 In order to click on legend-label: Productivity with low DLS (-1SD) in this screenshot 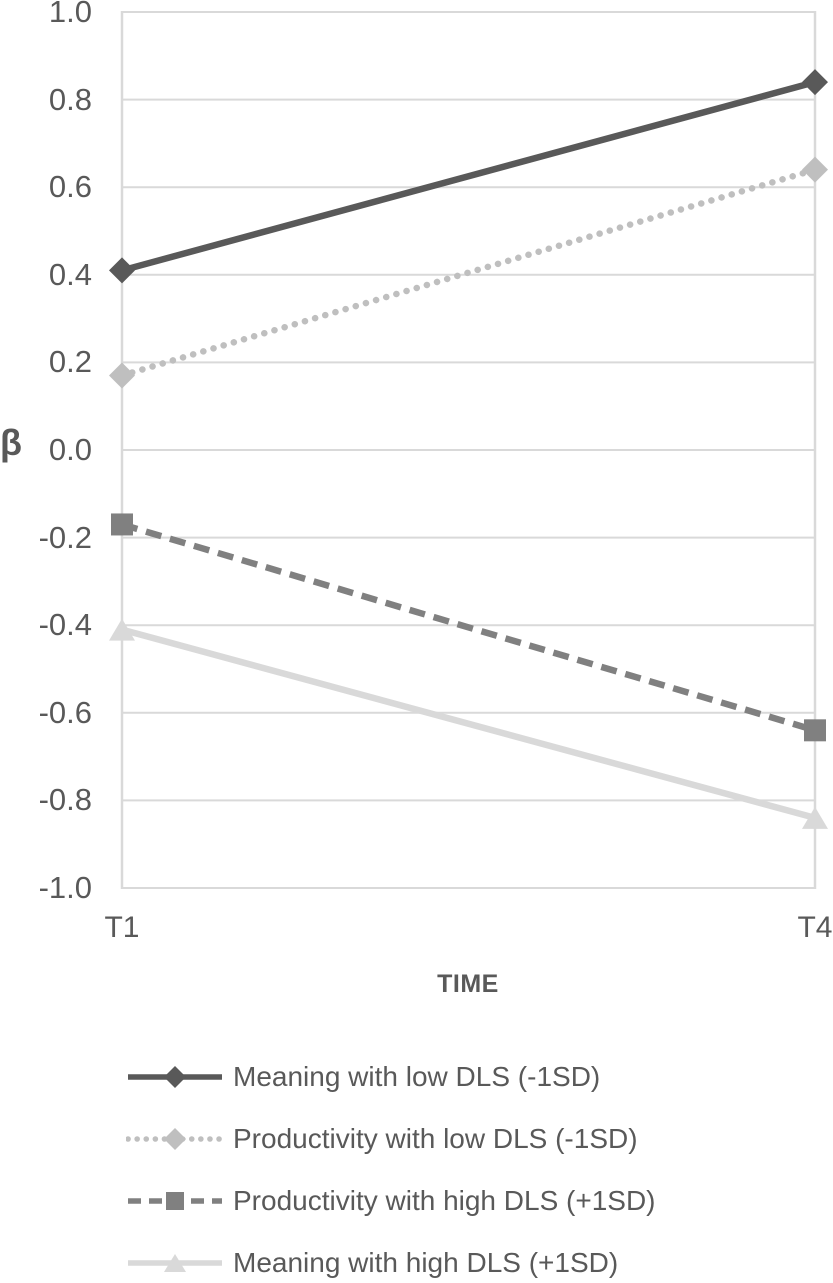, I will do `click(435, 1138)`.